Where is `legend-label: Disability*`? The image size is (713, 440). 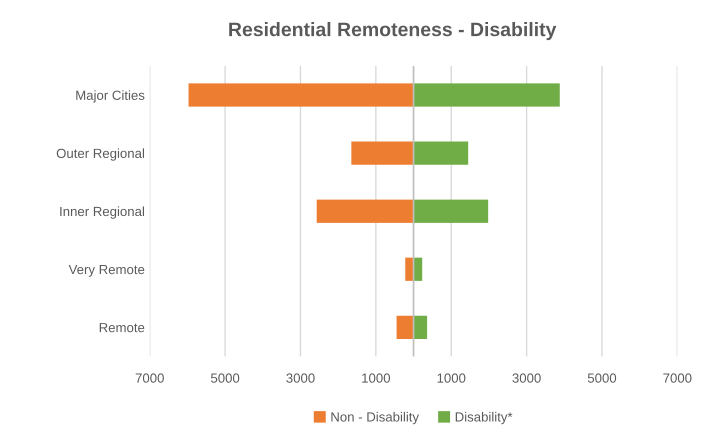
legend-label: Disability* is located at coordinates (484, 418).